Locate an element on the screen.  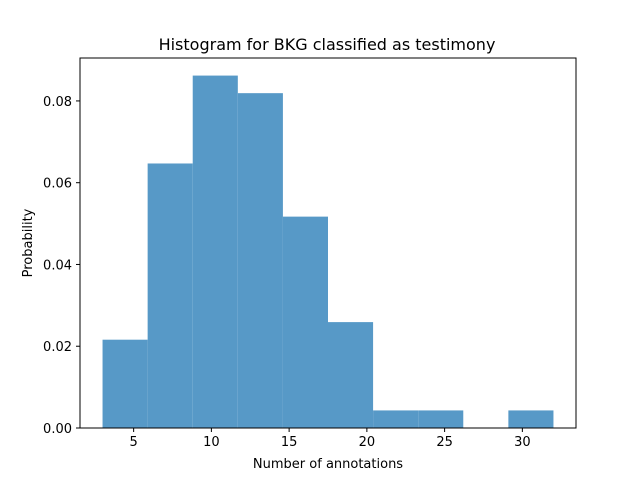
y-axis-label: Probability is located at coordinates (28, 242).